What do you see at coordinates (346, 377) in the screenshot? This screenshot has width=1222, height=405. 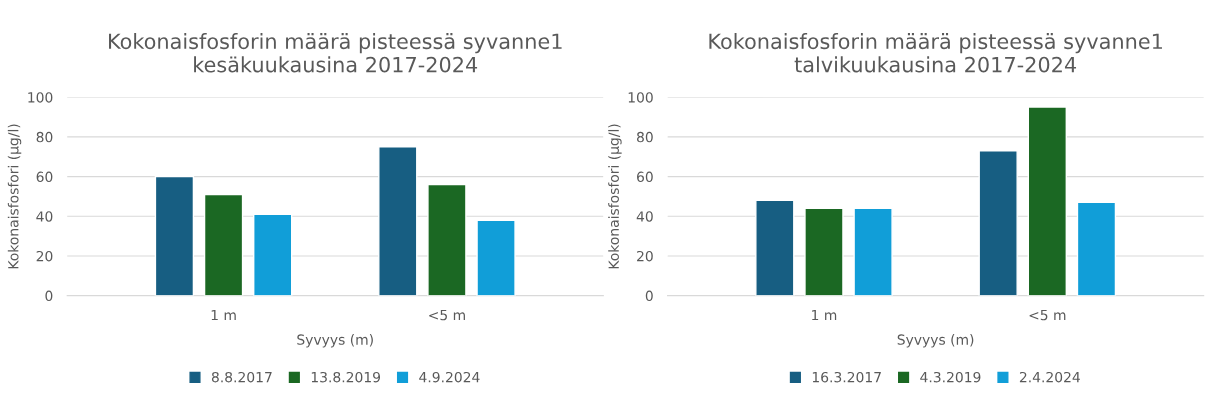 I see `legend-label: 13.8.2019` at bounding box center [346, 377].